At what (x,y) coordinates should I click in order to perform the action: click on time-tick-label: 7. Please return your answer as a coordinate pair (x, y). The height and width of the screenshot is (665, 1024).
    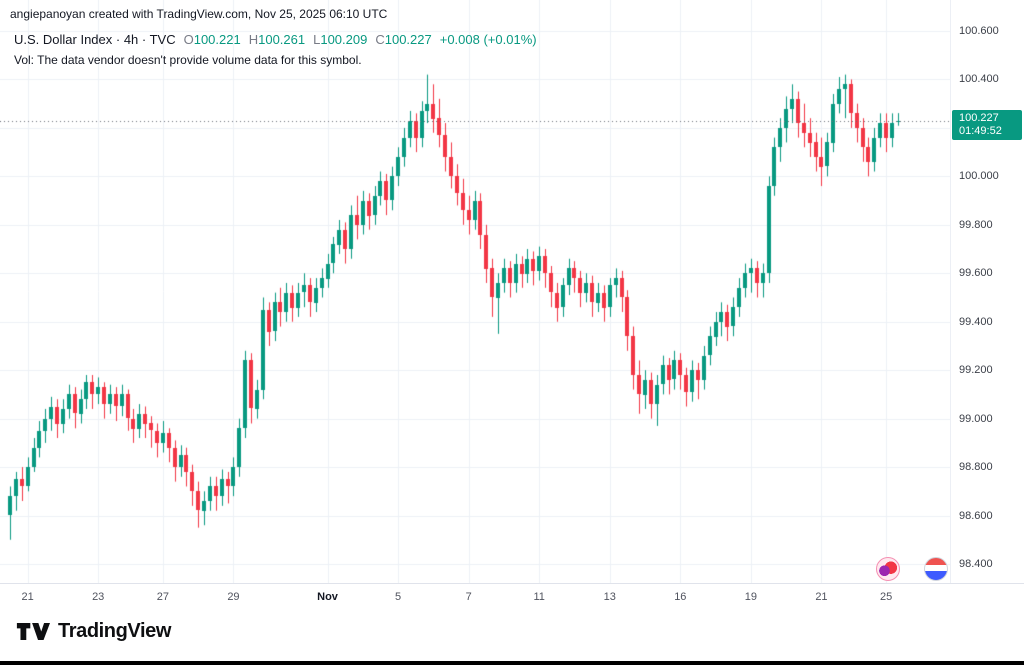
    Looking at the image, I should click on (468, 597).